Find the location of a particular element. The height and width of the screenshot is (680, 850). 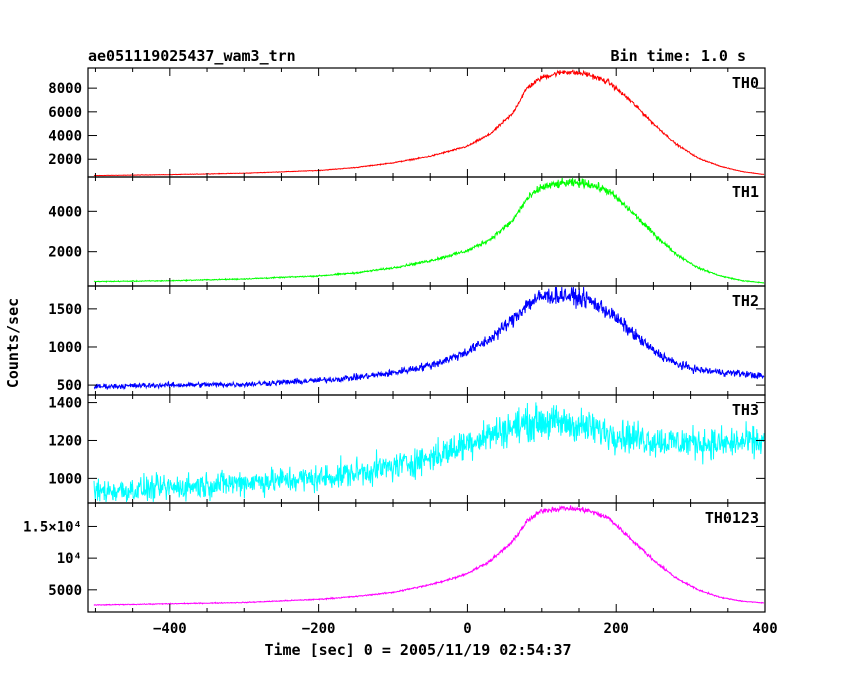

y-tick-label: 8000 is located at coordinates (65, 89).